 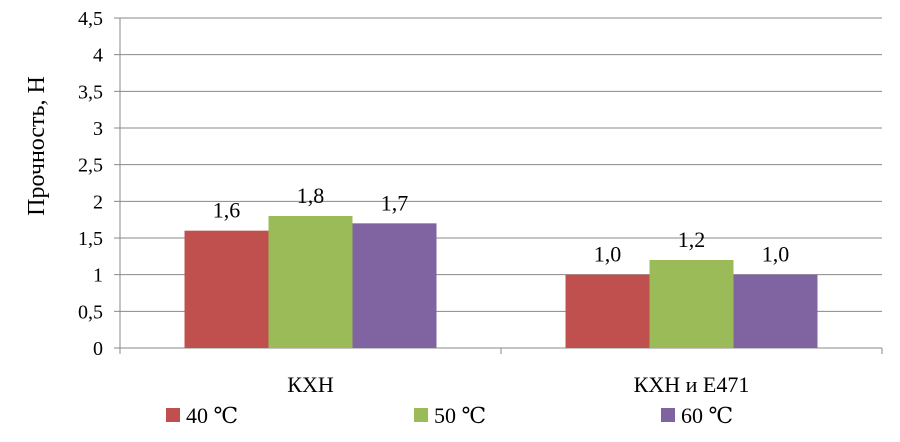 I want to click on legend-label: 60 ℃, so click(x=707, y=415).